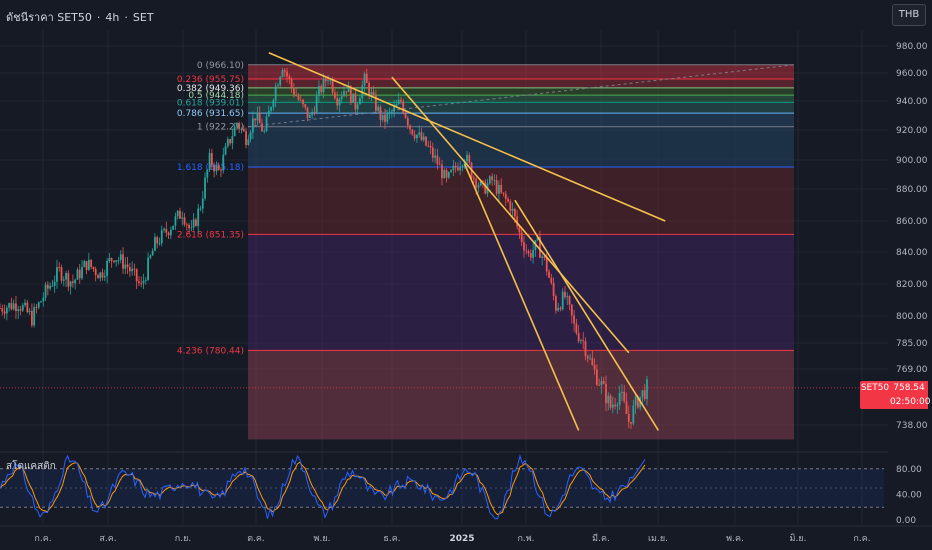  I want to click on time-tick-label: พ.ย., so click(322, 539).